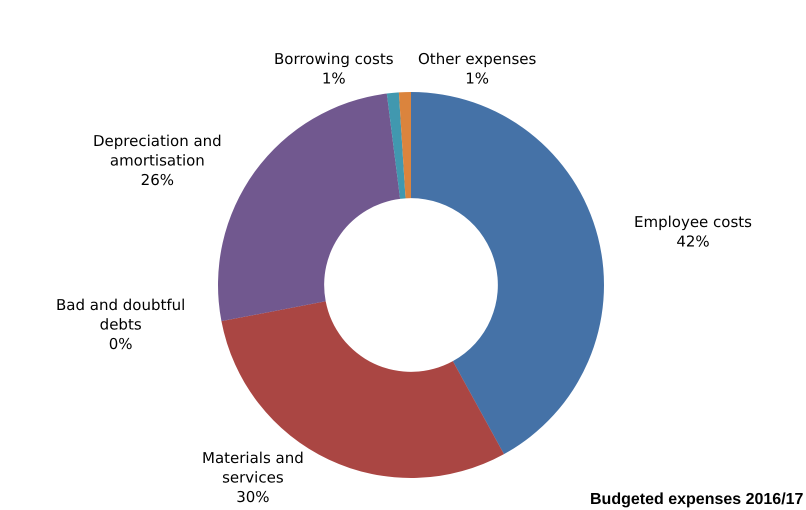  I want to click on data-label: 42%, so click(693, 241).